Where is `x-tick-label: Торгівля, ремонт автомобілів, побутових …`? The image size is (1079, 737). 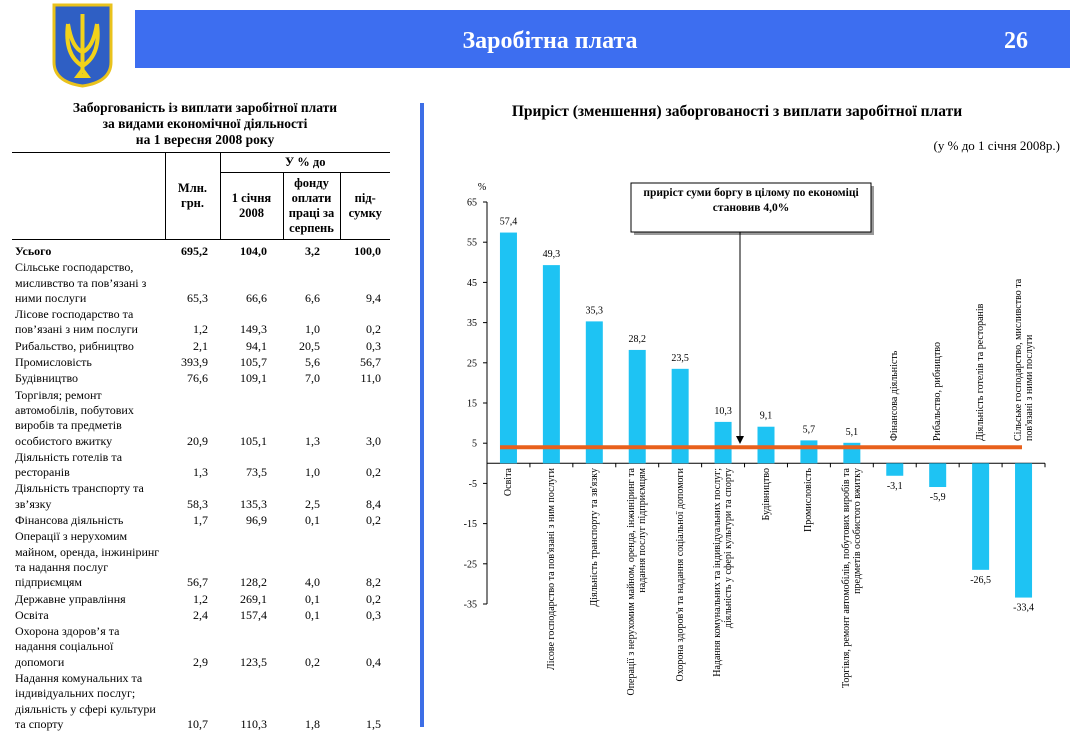
x-tick-label: Торгівля, ремонт автомобілів, побутових … is located at coordinates (851, 578).